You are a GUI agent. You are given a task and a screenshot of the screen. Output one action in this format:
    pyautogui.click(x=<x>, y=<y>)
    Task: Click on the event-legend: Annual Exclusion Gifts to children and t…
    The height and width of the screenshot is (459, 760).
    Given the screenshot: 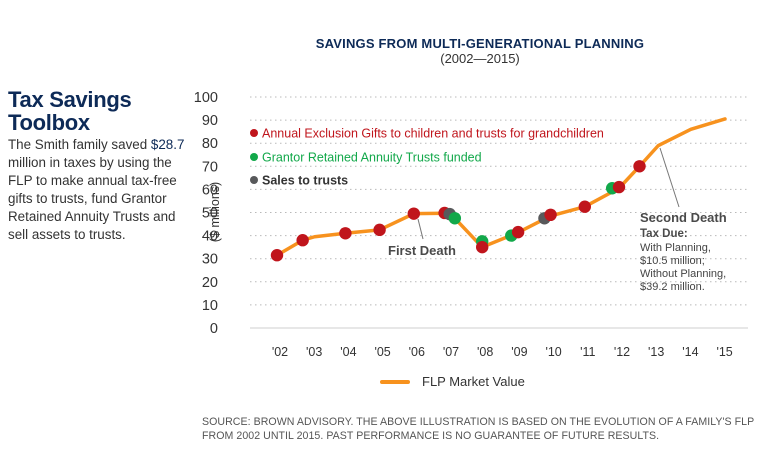 What is the action you would take?
    pyautogui.click(x=427, y=157)
    